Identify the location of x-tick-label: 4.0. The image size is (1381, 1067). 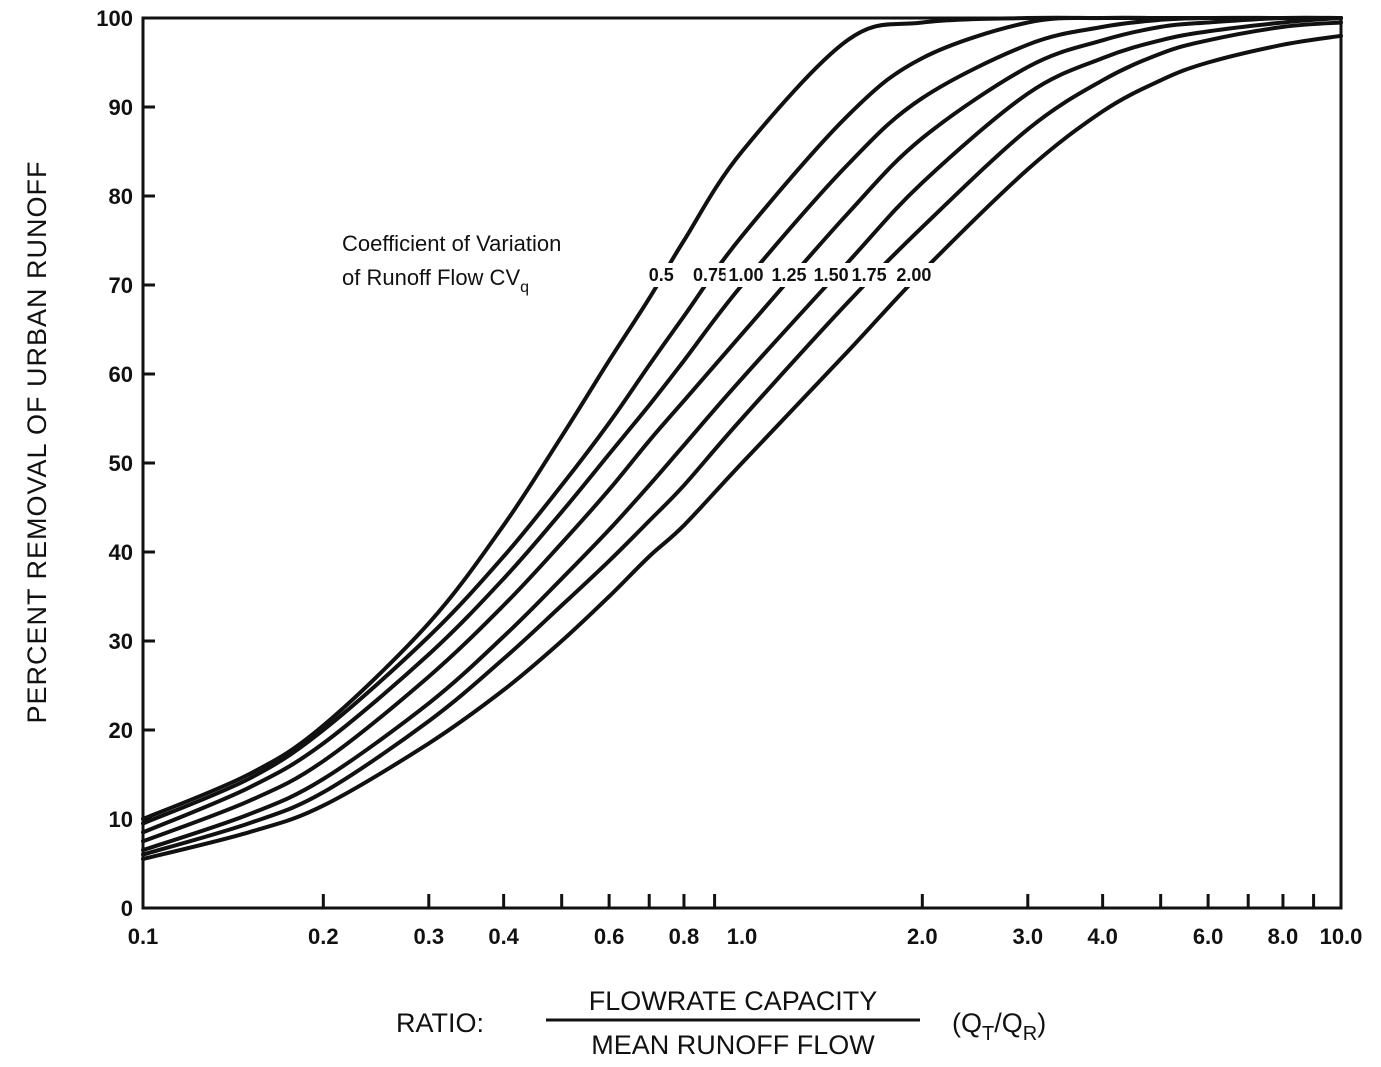
(1102, 936).